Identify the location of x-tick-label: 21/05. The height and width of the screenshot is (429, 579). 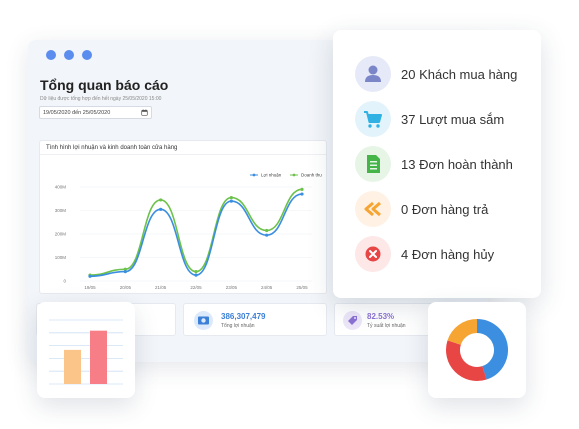
(161, 287).